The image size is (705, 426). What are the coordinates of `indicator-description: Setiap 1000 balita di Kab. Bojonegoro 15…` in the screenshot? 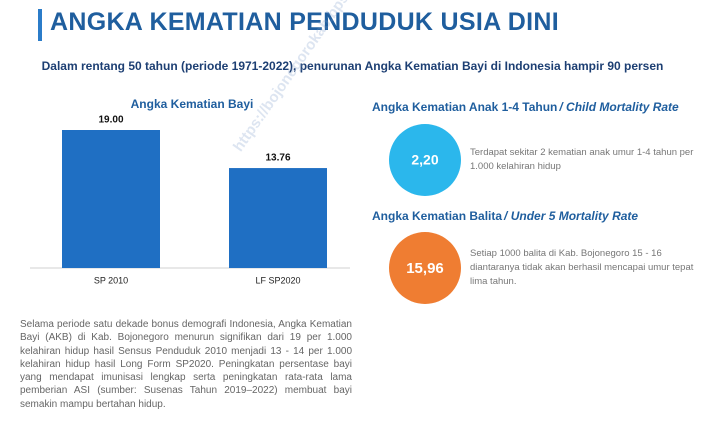 It's located at (582, 267).